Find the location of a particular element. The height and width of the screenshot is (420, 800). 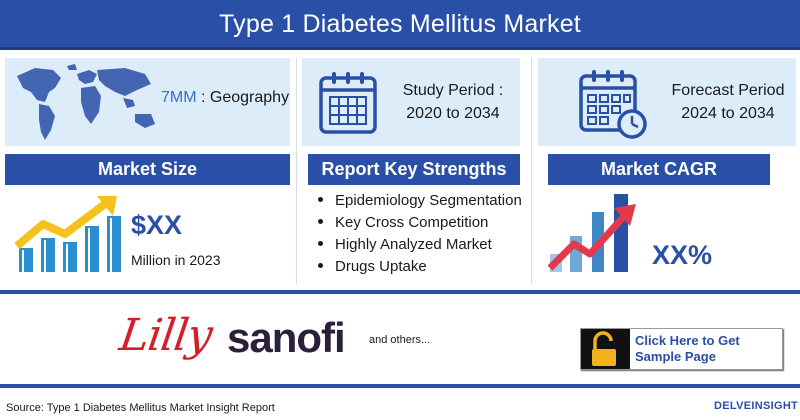

cagr-chart-icon is located at coordinates (592, 233).